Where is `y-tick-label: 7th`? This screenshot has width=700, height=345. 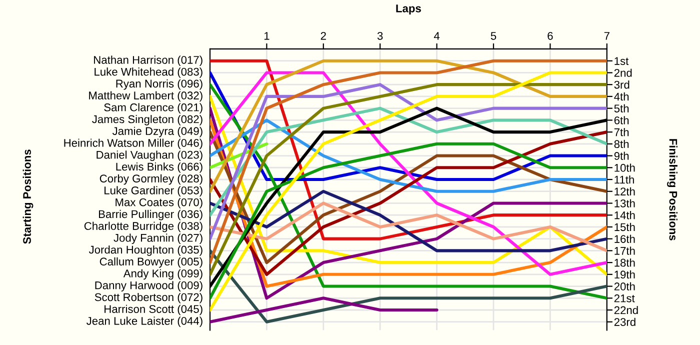 y-tick-label: 7th is located at coordinates (621, 132).